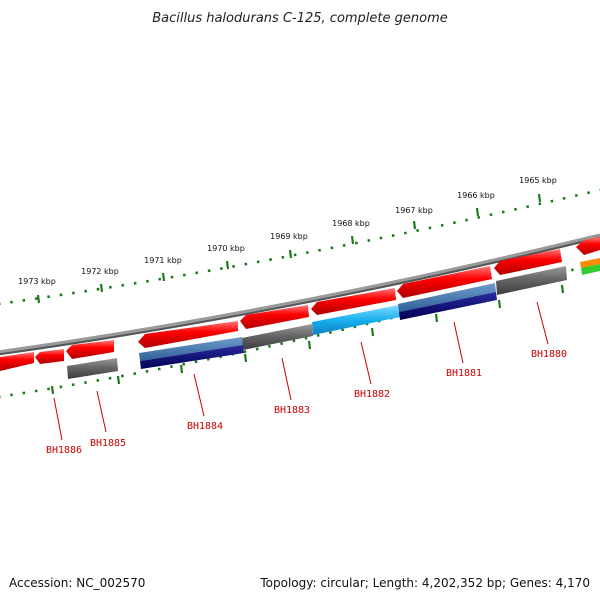 The width and height of the screenshot is (600, 600). I want to click on gene-label: BH1881, so click(464, 373).